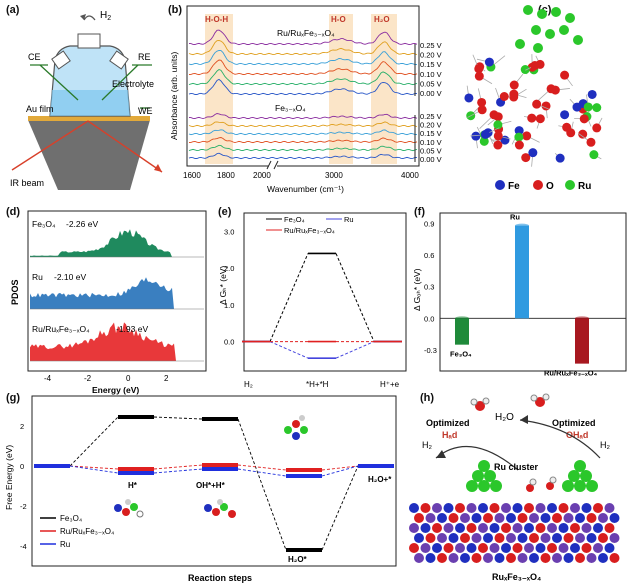 The height and width of the screenshot is (587, 630). I want to click on f-ytick: 0.3, so click(429, 287).